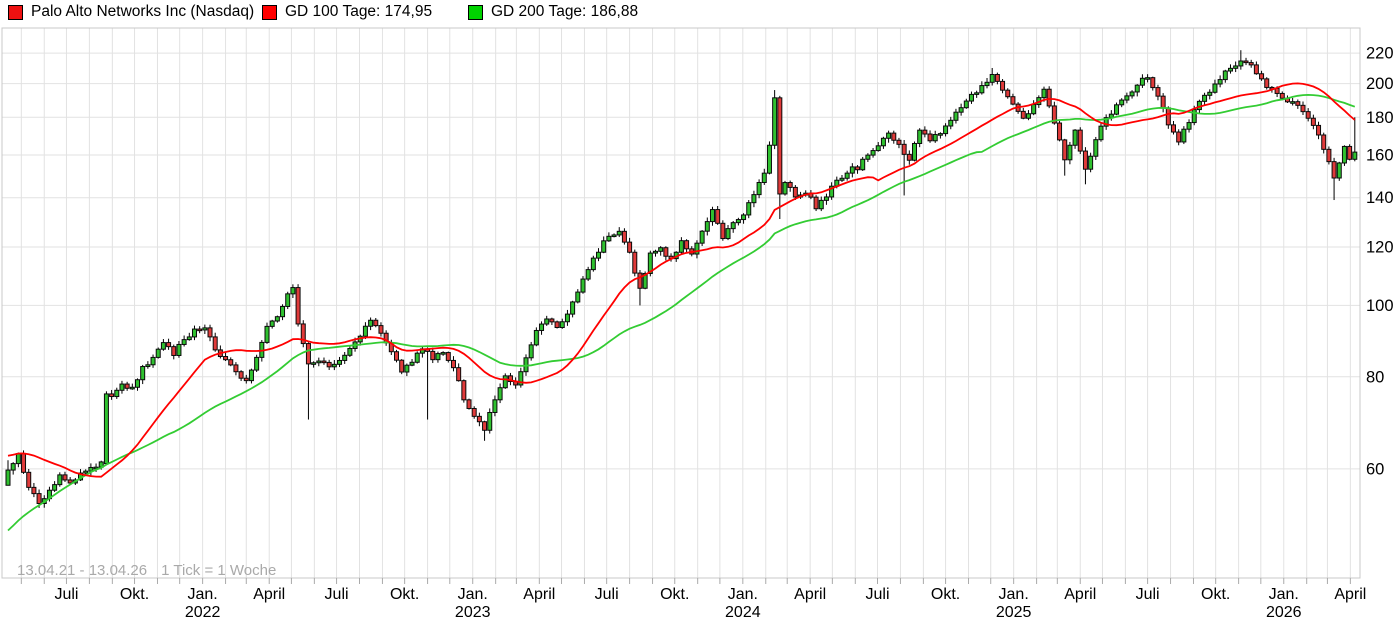  What do you see at coordinates (473, 612) in the screenshot?
I see `x-axis-year-label: 2023` at bounding box center [473, 612].